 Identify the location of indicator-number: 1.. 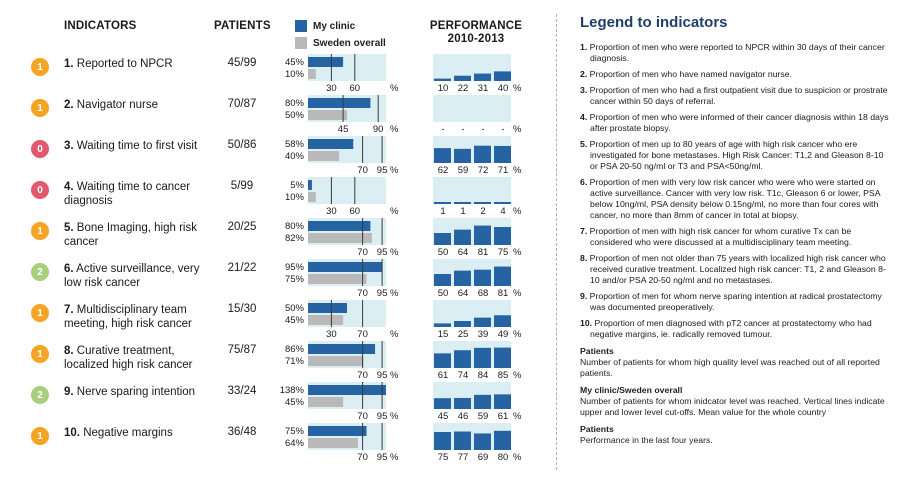
(69, 64).